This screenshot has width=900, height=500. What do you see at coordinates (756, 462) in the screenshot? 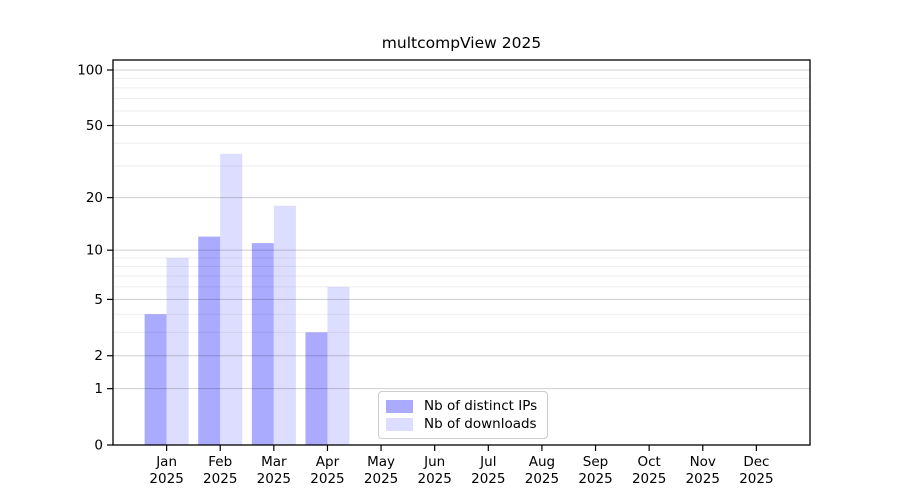
I see `x-tick-label-month-dec: Dec` at bounding box center [756, 462].